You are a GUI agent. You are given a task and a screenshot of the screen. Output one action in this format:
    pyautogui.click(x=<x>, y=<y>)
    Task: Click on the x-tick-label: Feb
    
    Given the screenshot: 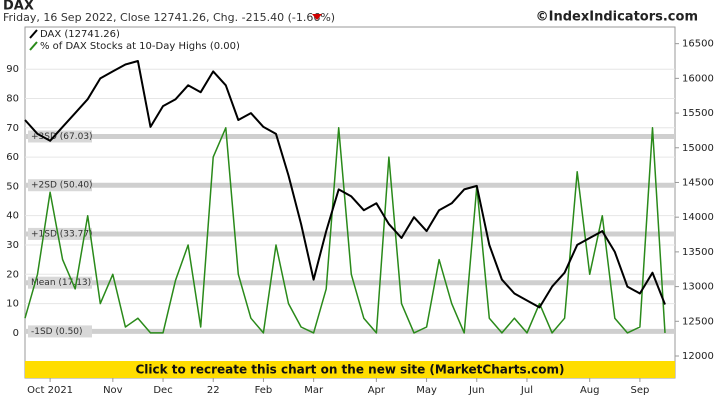 What is the action you would take?
    pyautogui.click(x=264, y=390)
    